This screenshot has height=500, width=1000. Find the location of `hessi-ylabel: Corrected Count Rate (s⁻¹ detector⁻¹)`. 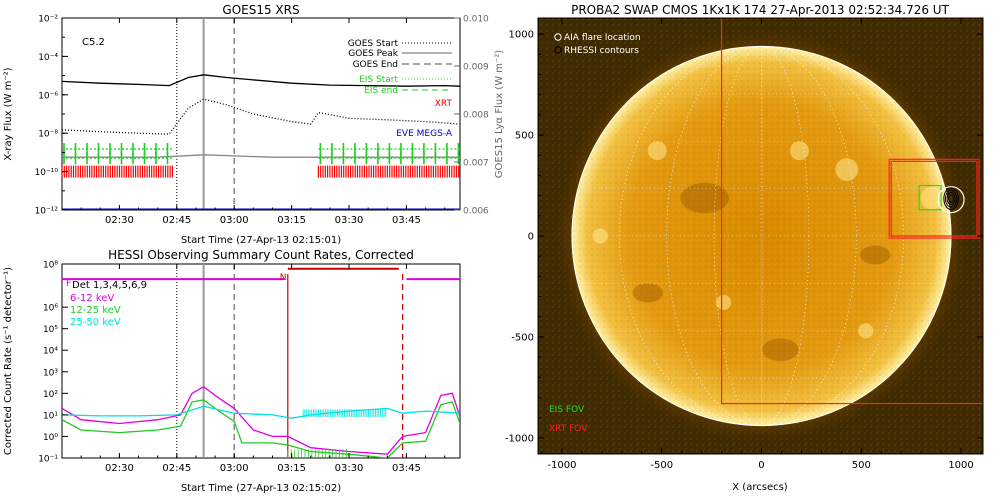

hessi-ylabel: Corrected Count Rate (s⁻¹ detector⁻¹) is located at coordinates (8, 361).